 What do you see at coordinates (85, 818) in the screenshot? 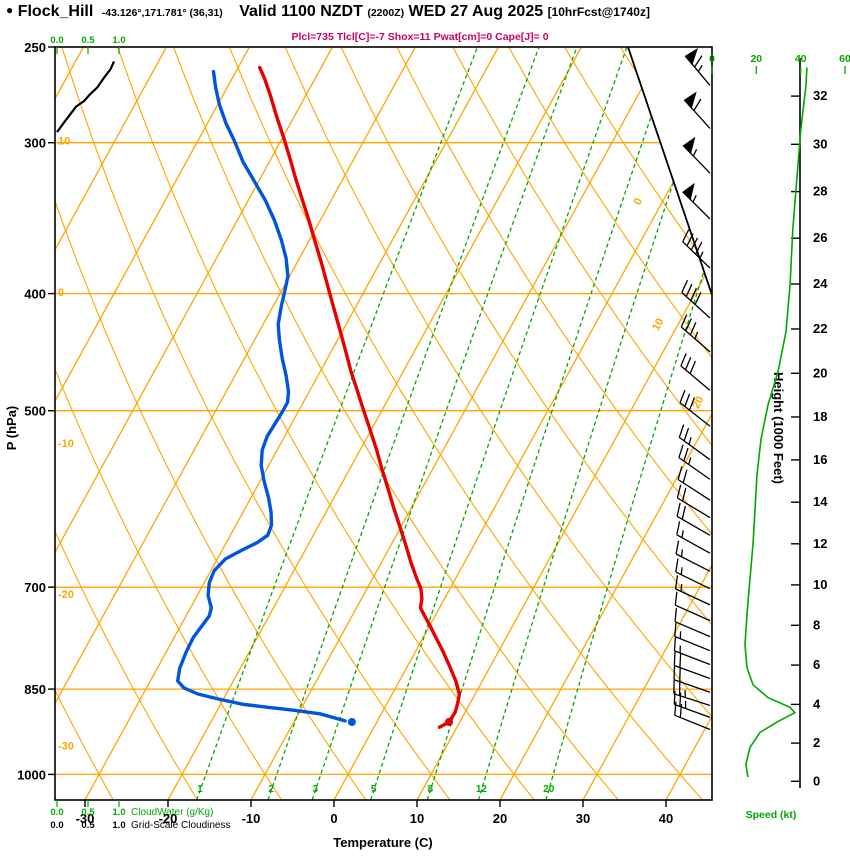
I see `temperature-tick-label: -30` at bounding box center [85, 818].